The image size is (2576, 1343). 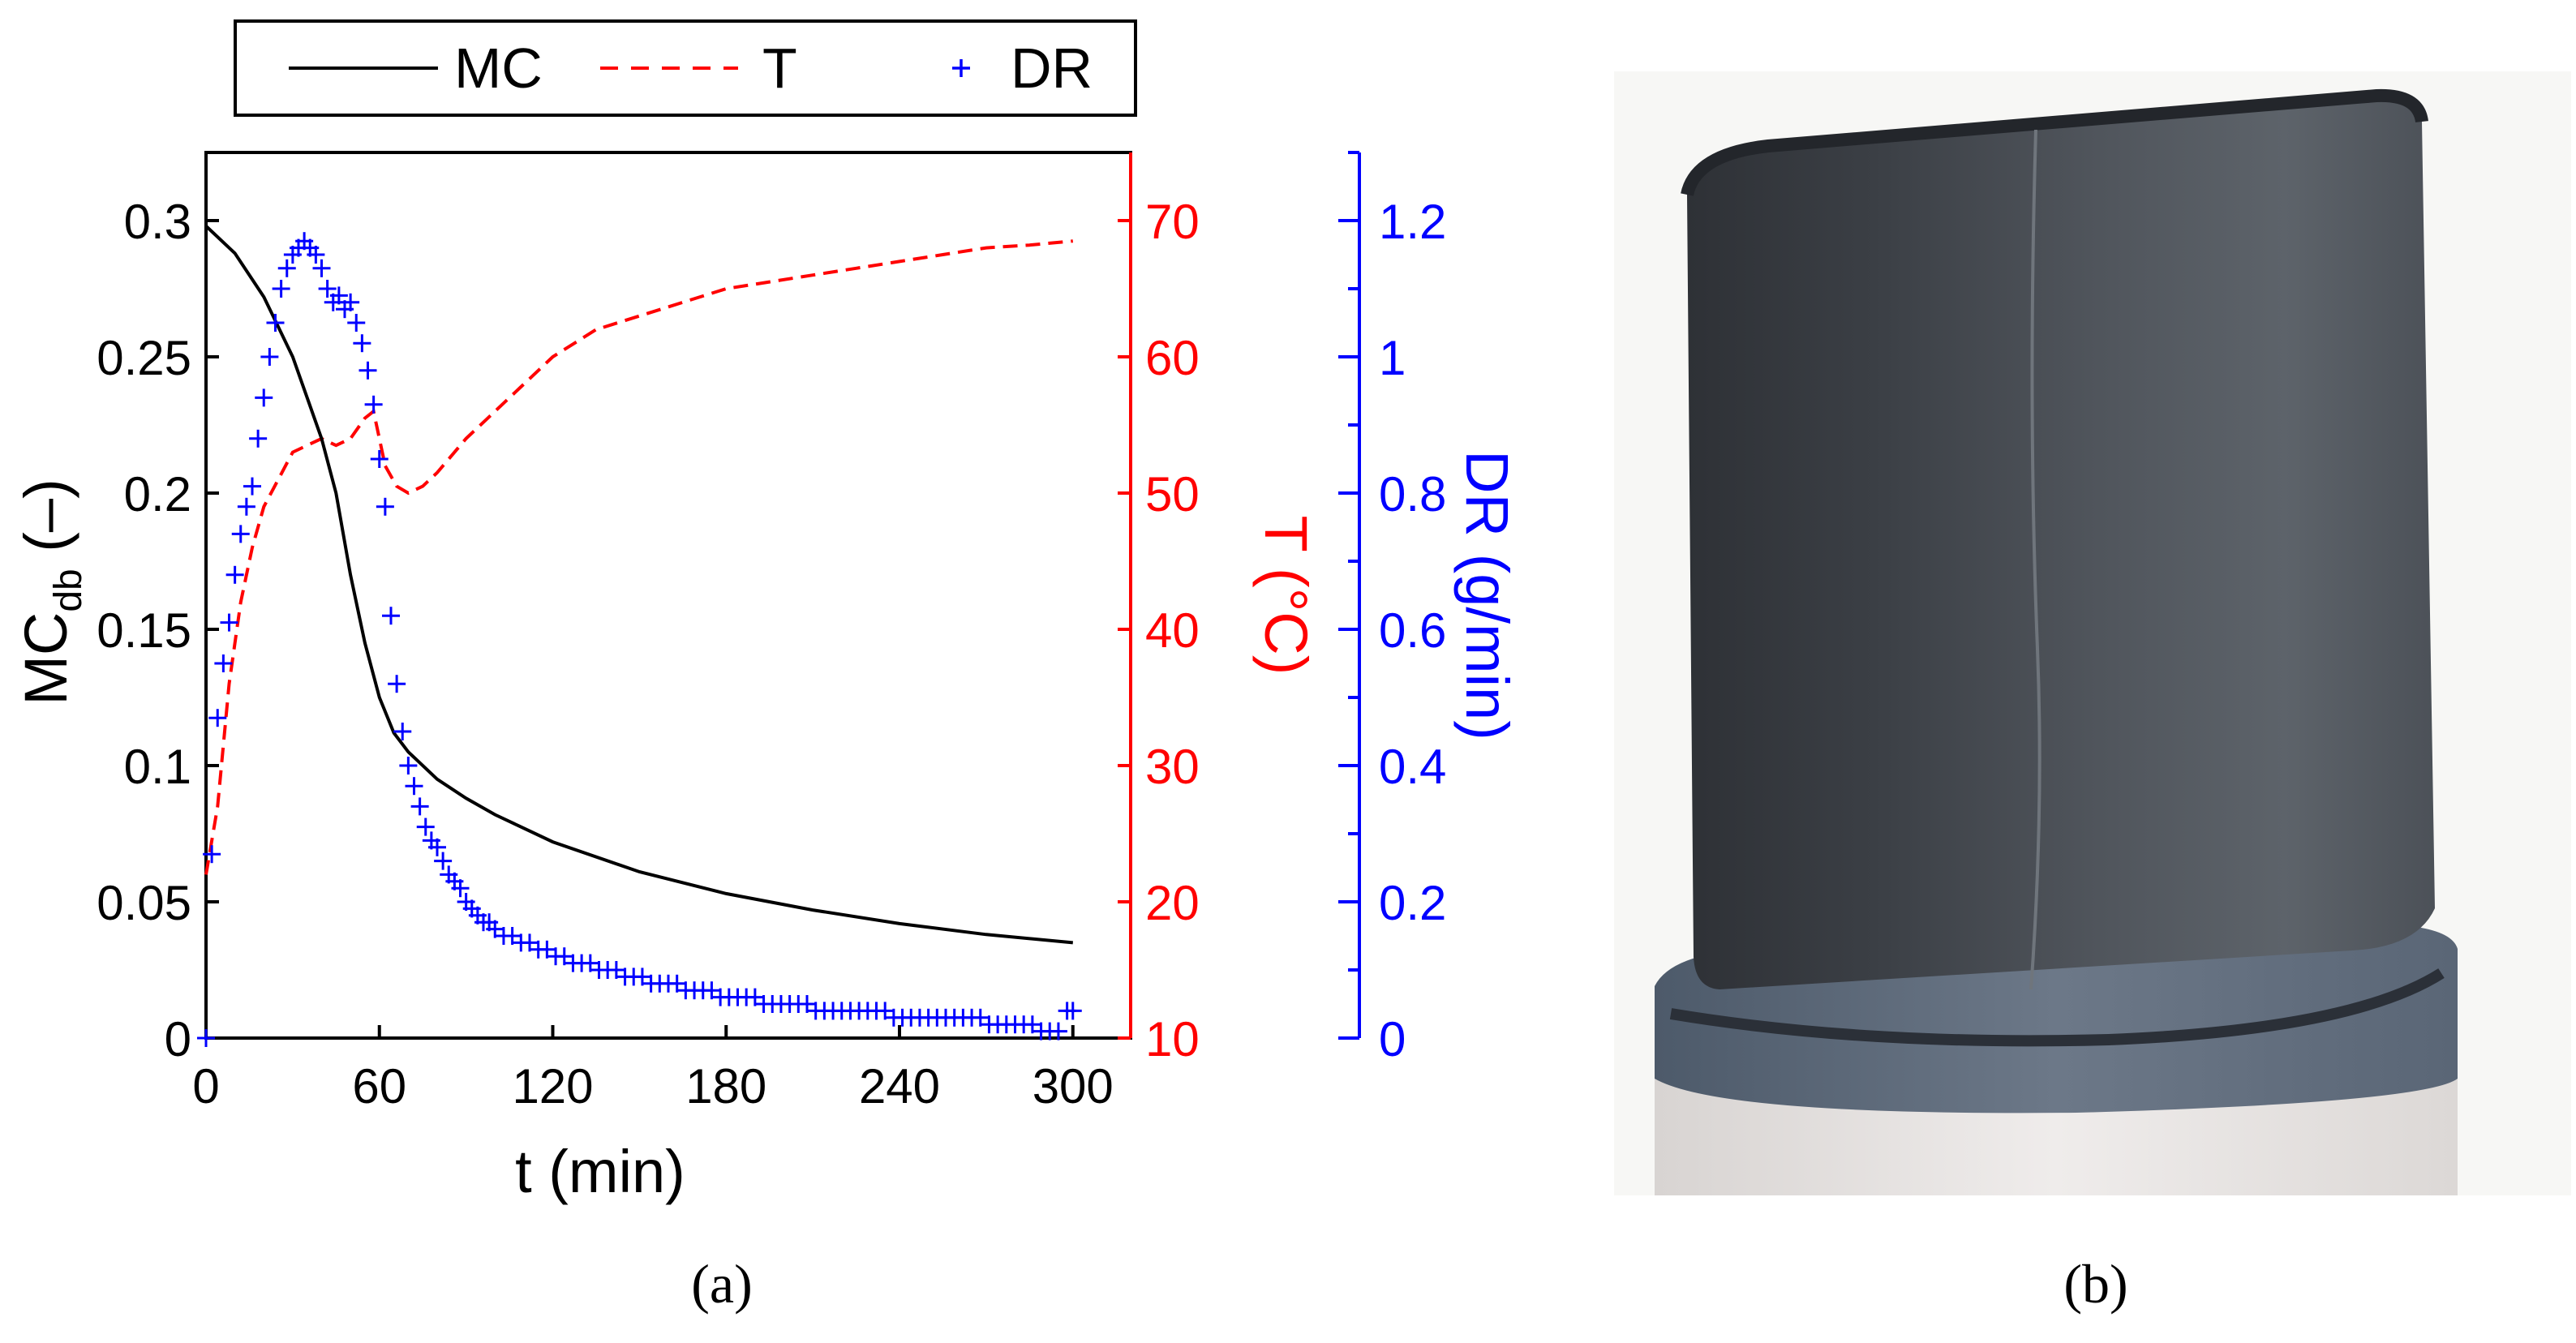 I want to click on temperature-tick-label: 10, so click(x=1172, y=1039).